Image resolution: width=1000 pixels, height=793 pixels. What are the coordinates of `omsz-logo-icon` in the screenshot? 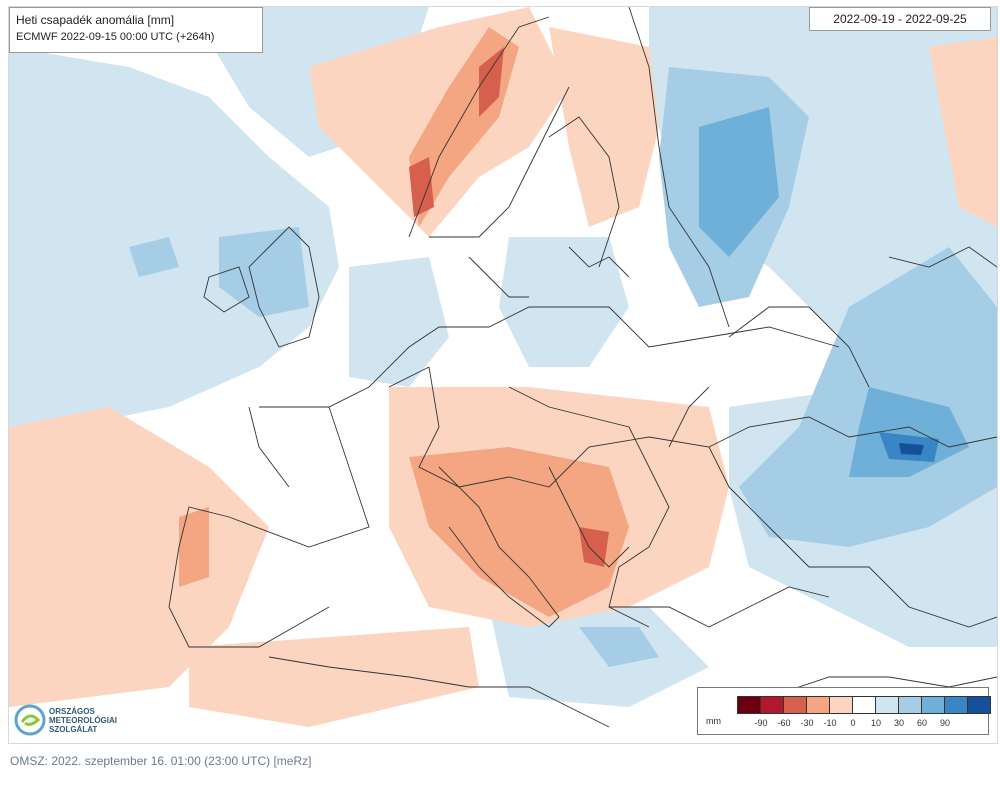 It's located at (30, 720).